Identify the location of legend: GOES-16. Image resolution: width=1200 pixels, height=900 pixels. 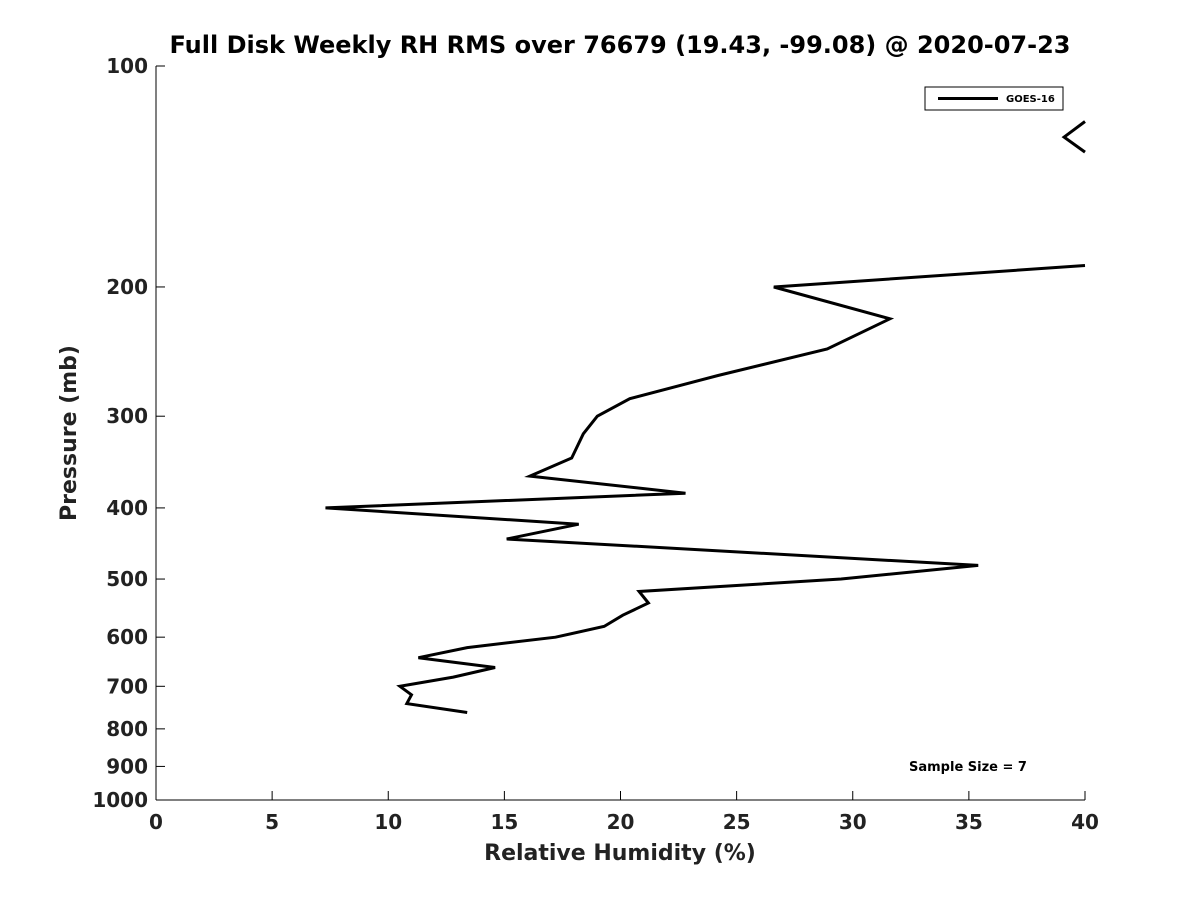
(994, 98).